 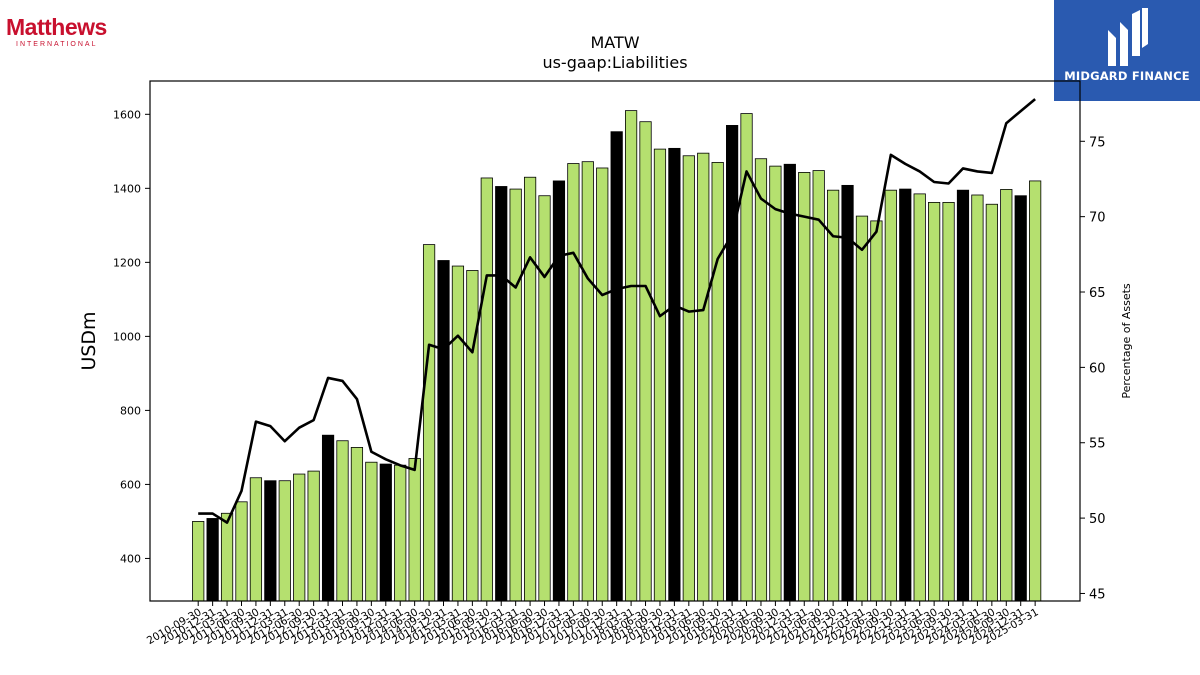 What do you see at coordinates (1097, 218) in the screenshot?
I see `y2-tick-label: 70` at bounding box center [1097, 218].